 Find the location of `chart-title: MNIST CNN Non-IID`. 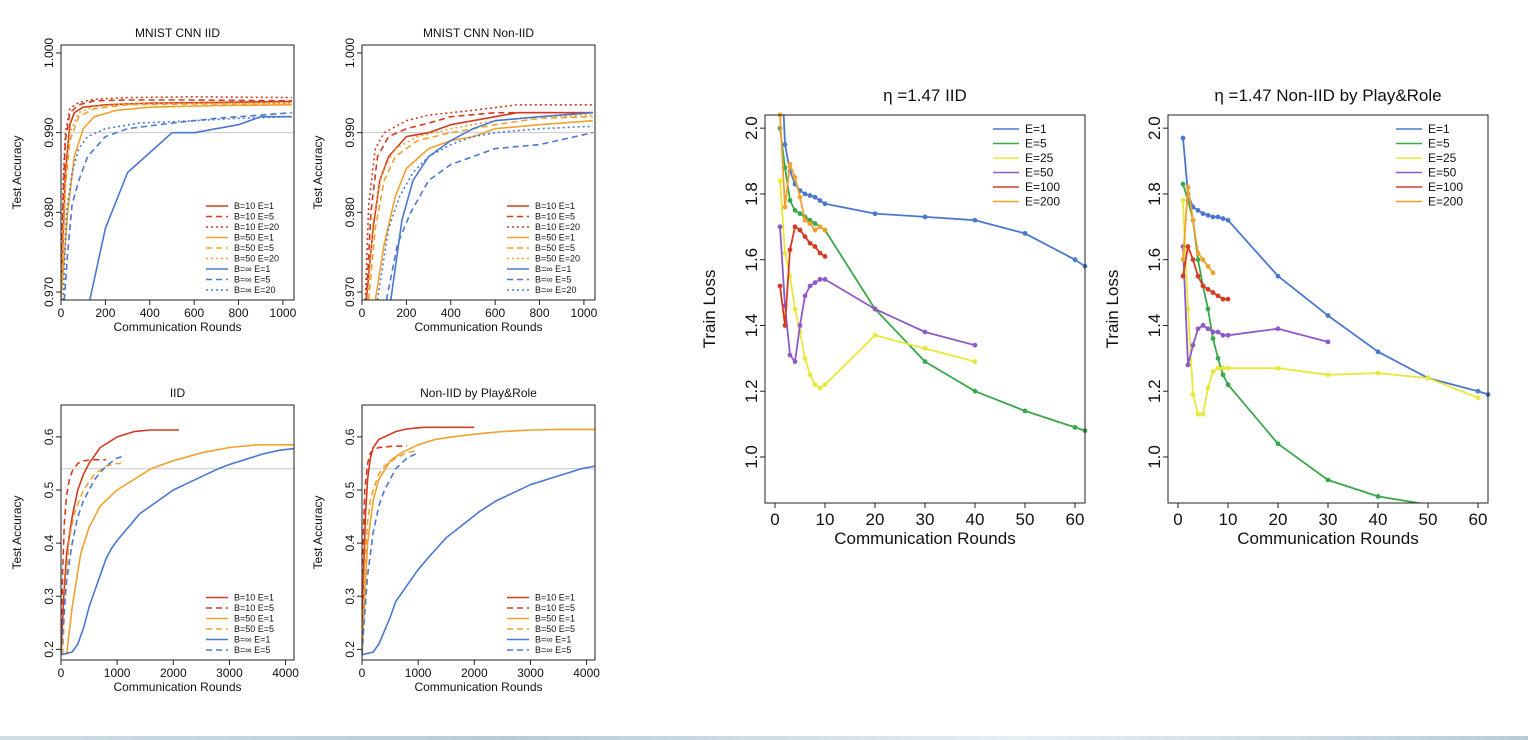

chart-title: MNIST CNN Non-IID is located at coordinates (478, 33).